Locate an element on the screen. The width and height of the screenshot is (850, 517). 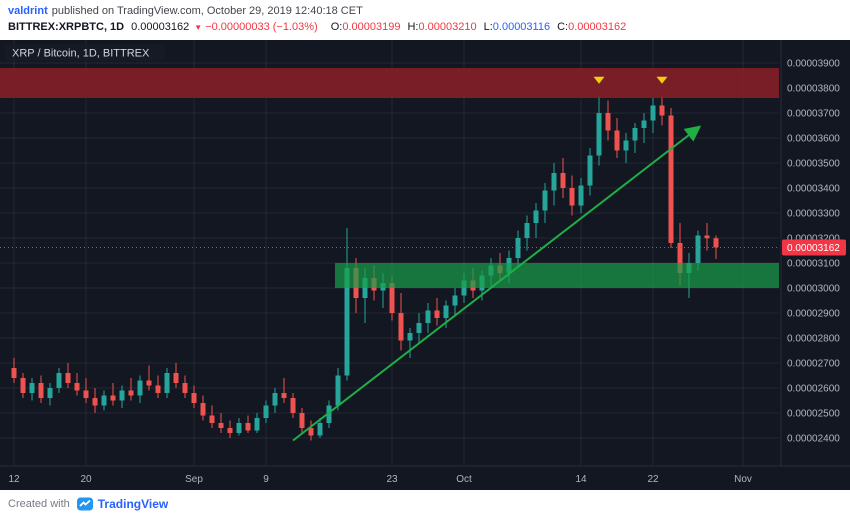
price-tick-label: 0.00003800 is located at coordinates (813, 89).